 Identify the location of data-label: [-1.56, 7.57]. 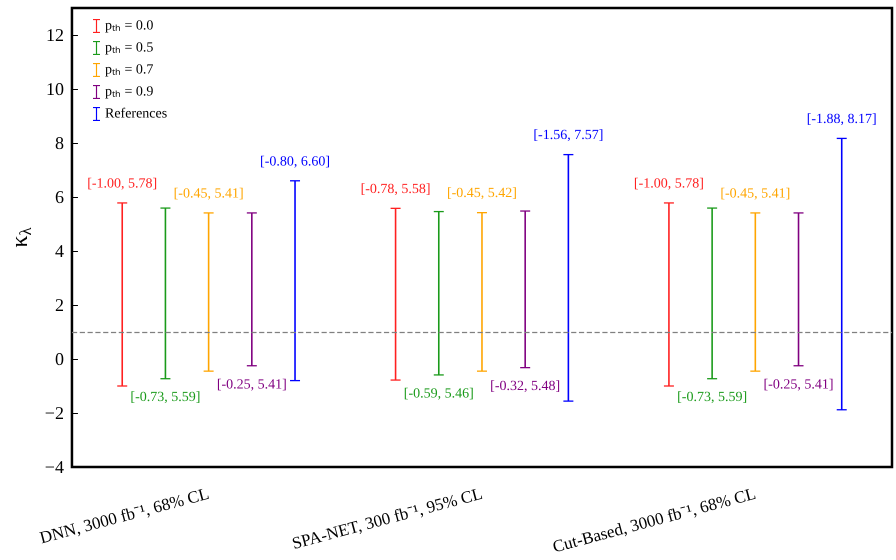
(568, 136).